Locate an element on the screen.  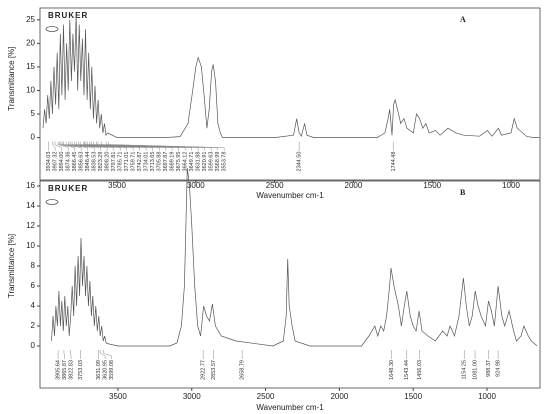
peak-label: 3631.88 is located at coordinates (199, 162).